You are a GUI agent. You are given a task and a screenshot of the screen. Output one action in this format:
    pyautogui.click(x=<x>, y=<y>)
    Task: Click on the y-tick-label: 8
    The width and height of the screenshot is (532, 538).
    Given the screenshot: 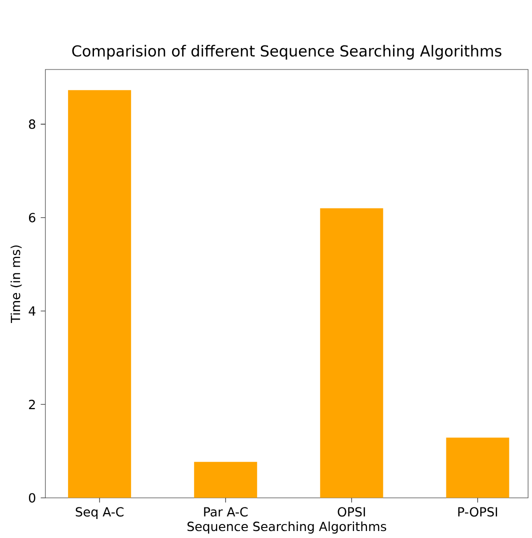 What is the action you would take?
    pyautogui.click(x=32, y=124)
    